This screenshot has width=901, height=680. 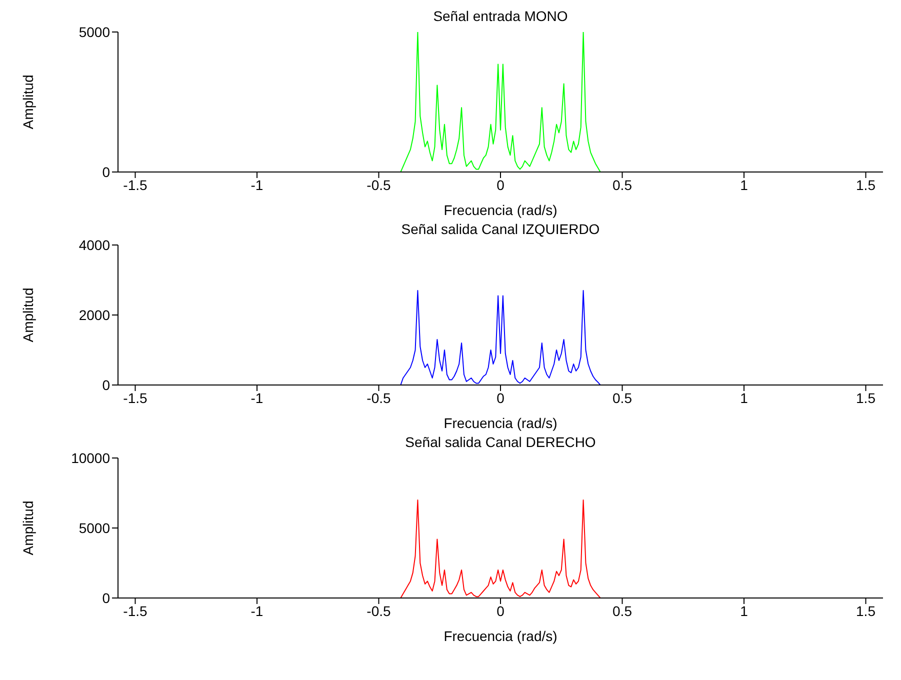 I want to click on chart-title: Señal salida Canal IZQUIERDO, so click(x=500, y=230).